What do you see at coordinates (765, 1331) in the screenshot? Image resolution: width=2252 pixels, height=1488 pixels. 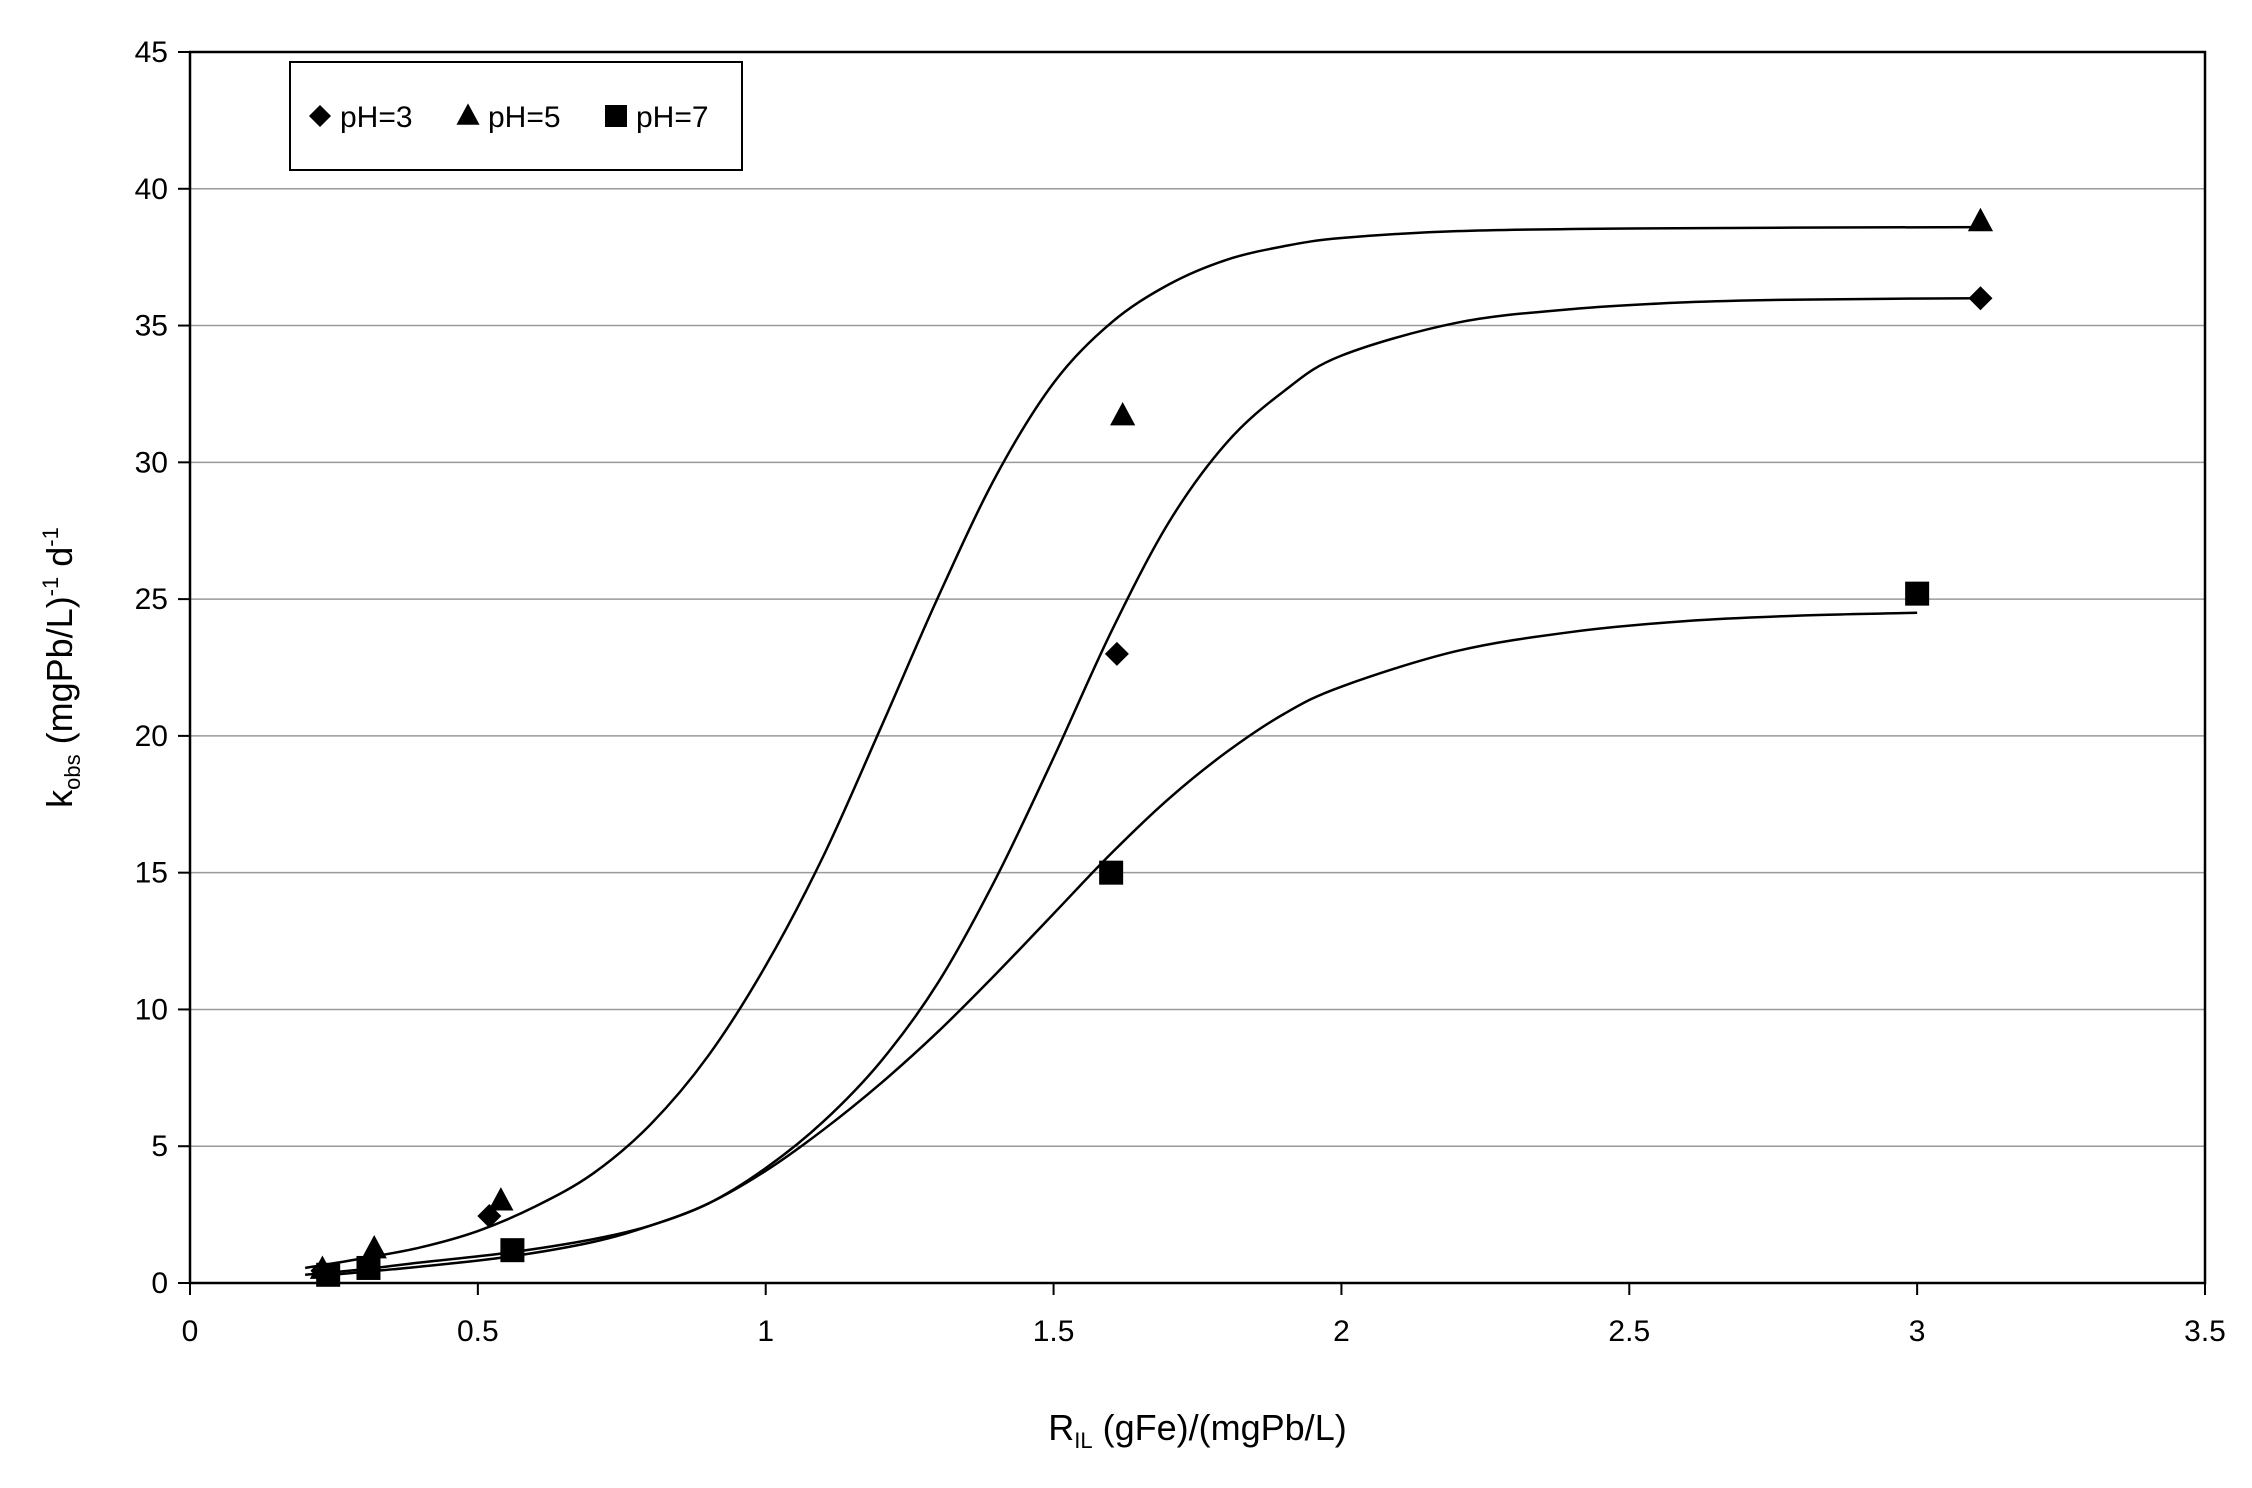 I see `x-tick-label-2: 1` at bounding box center [765, 1331].